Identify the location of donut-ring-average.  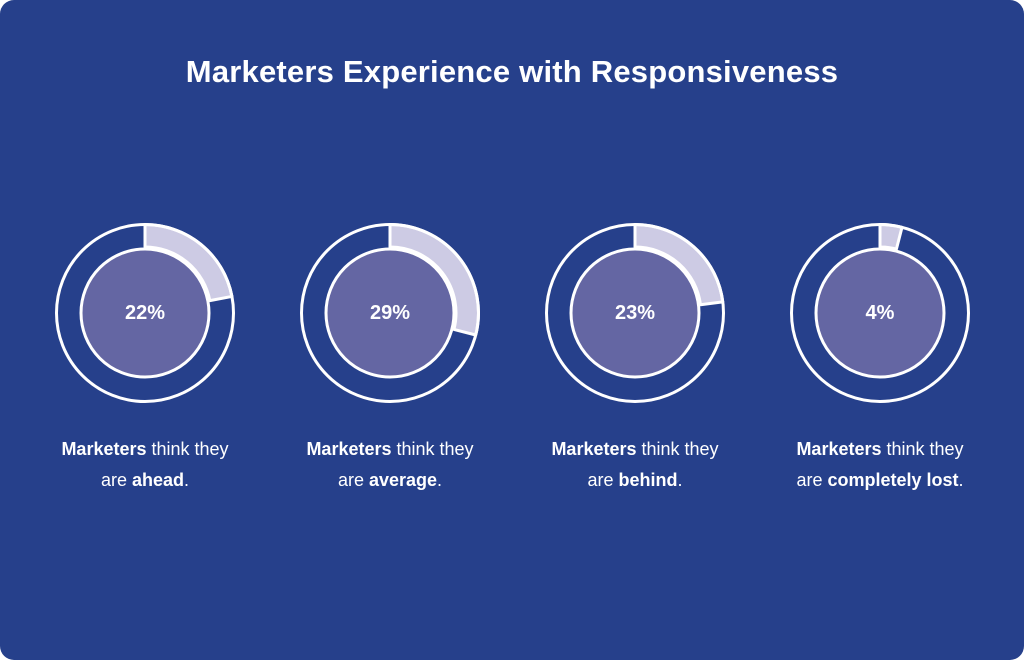
(390, 313).